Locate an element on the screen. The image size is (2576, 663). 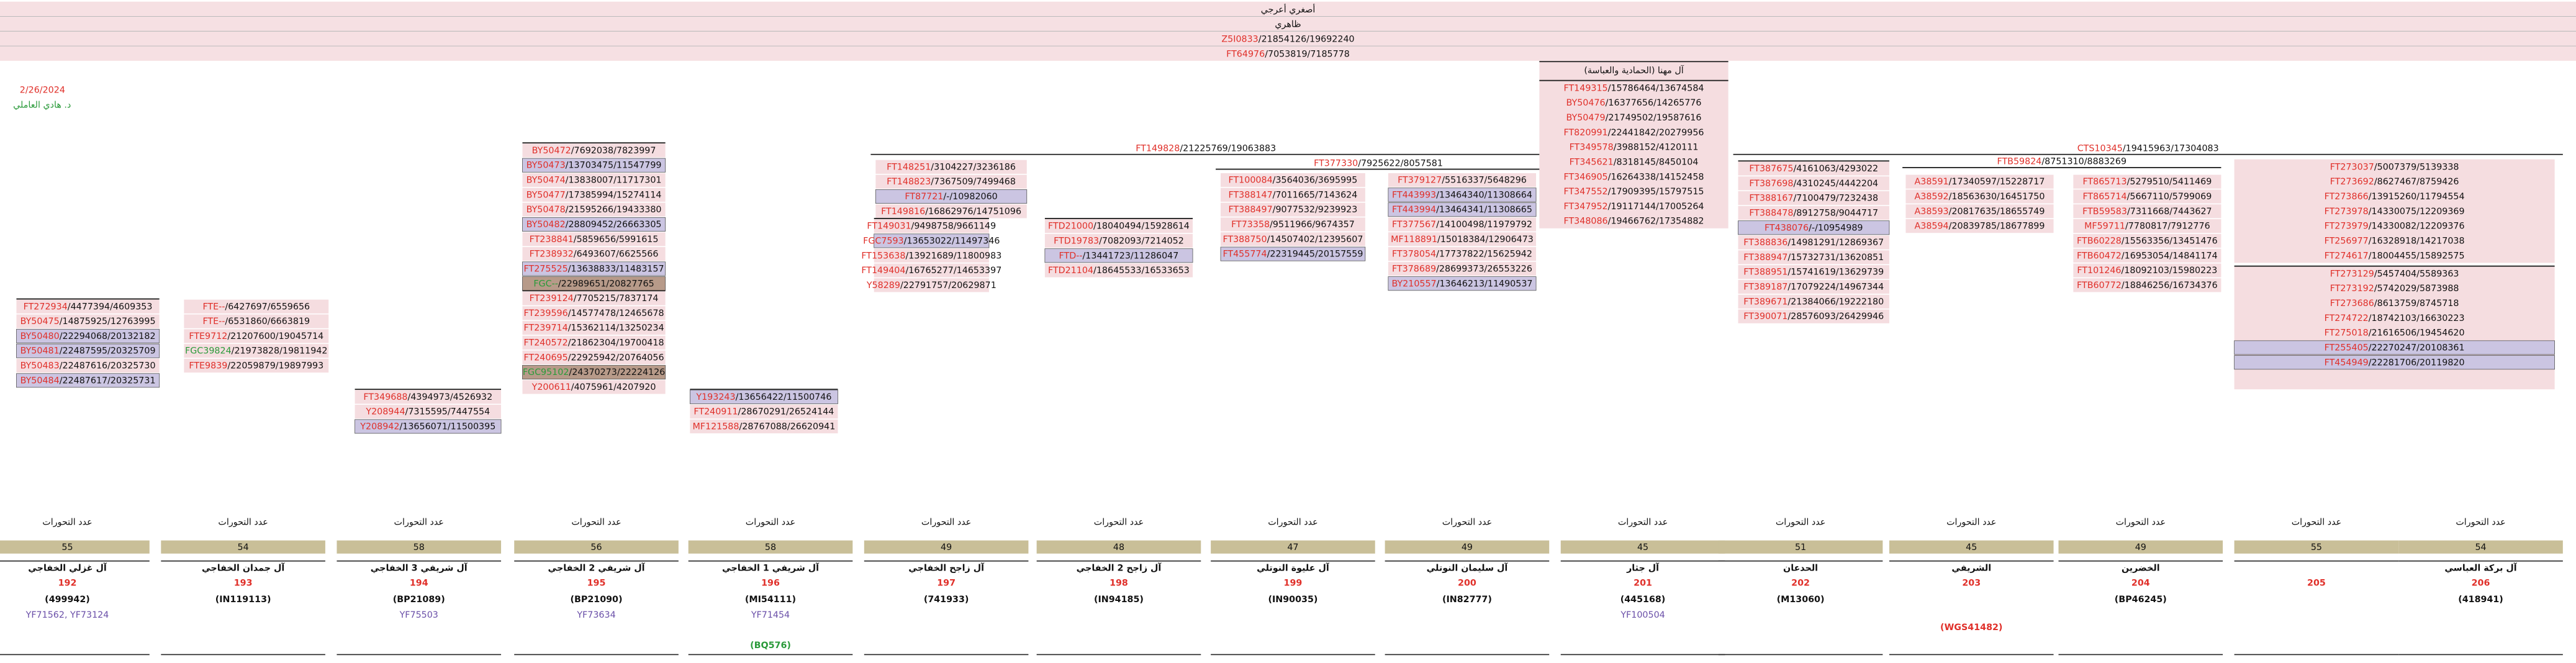
code: (445168) is located at coordinates (1643, 600).